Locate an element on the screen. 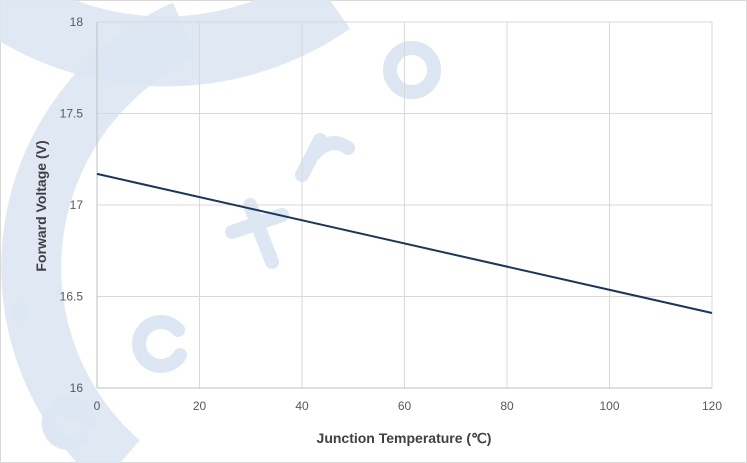  watermark-letter-r is located at coordinates (325, 157).